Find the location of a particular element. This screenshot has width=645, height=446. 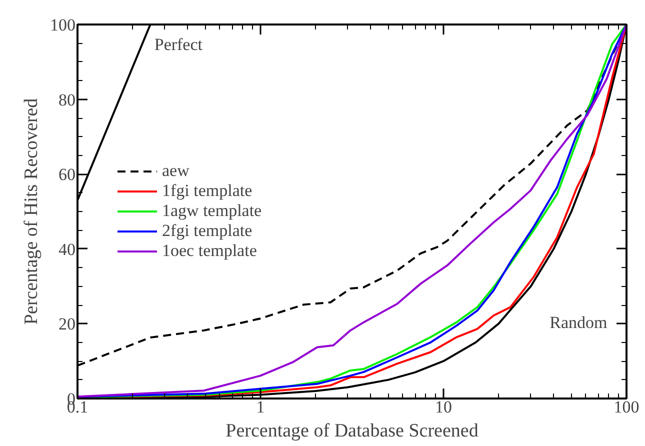

x-axis-title: Percentage of Database Screened is located at coordinates (352, 431).